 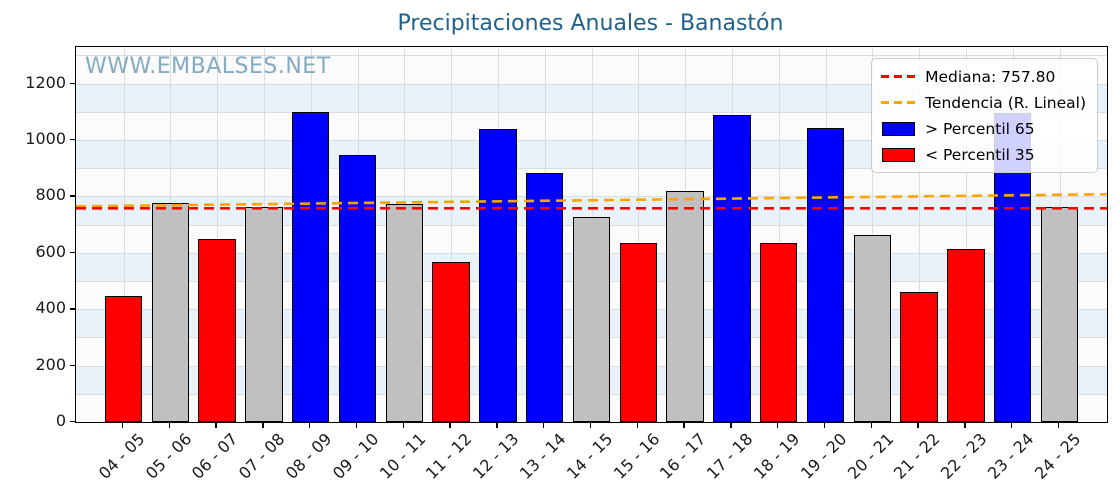 What do you see at coordinates (589, 456) in the screenshot?
I see `x-axis-label: 14 - 15` at bounding box center [589, 456].